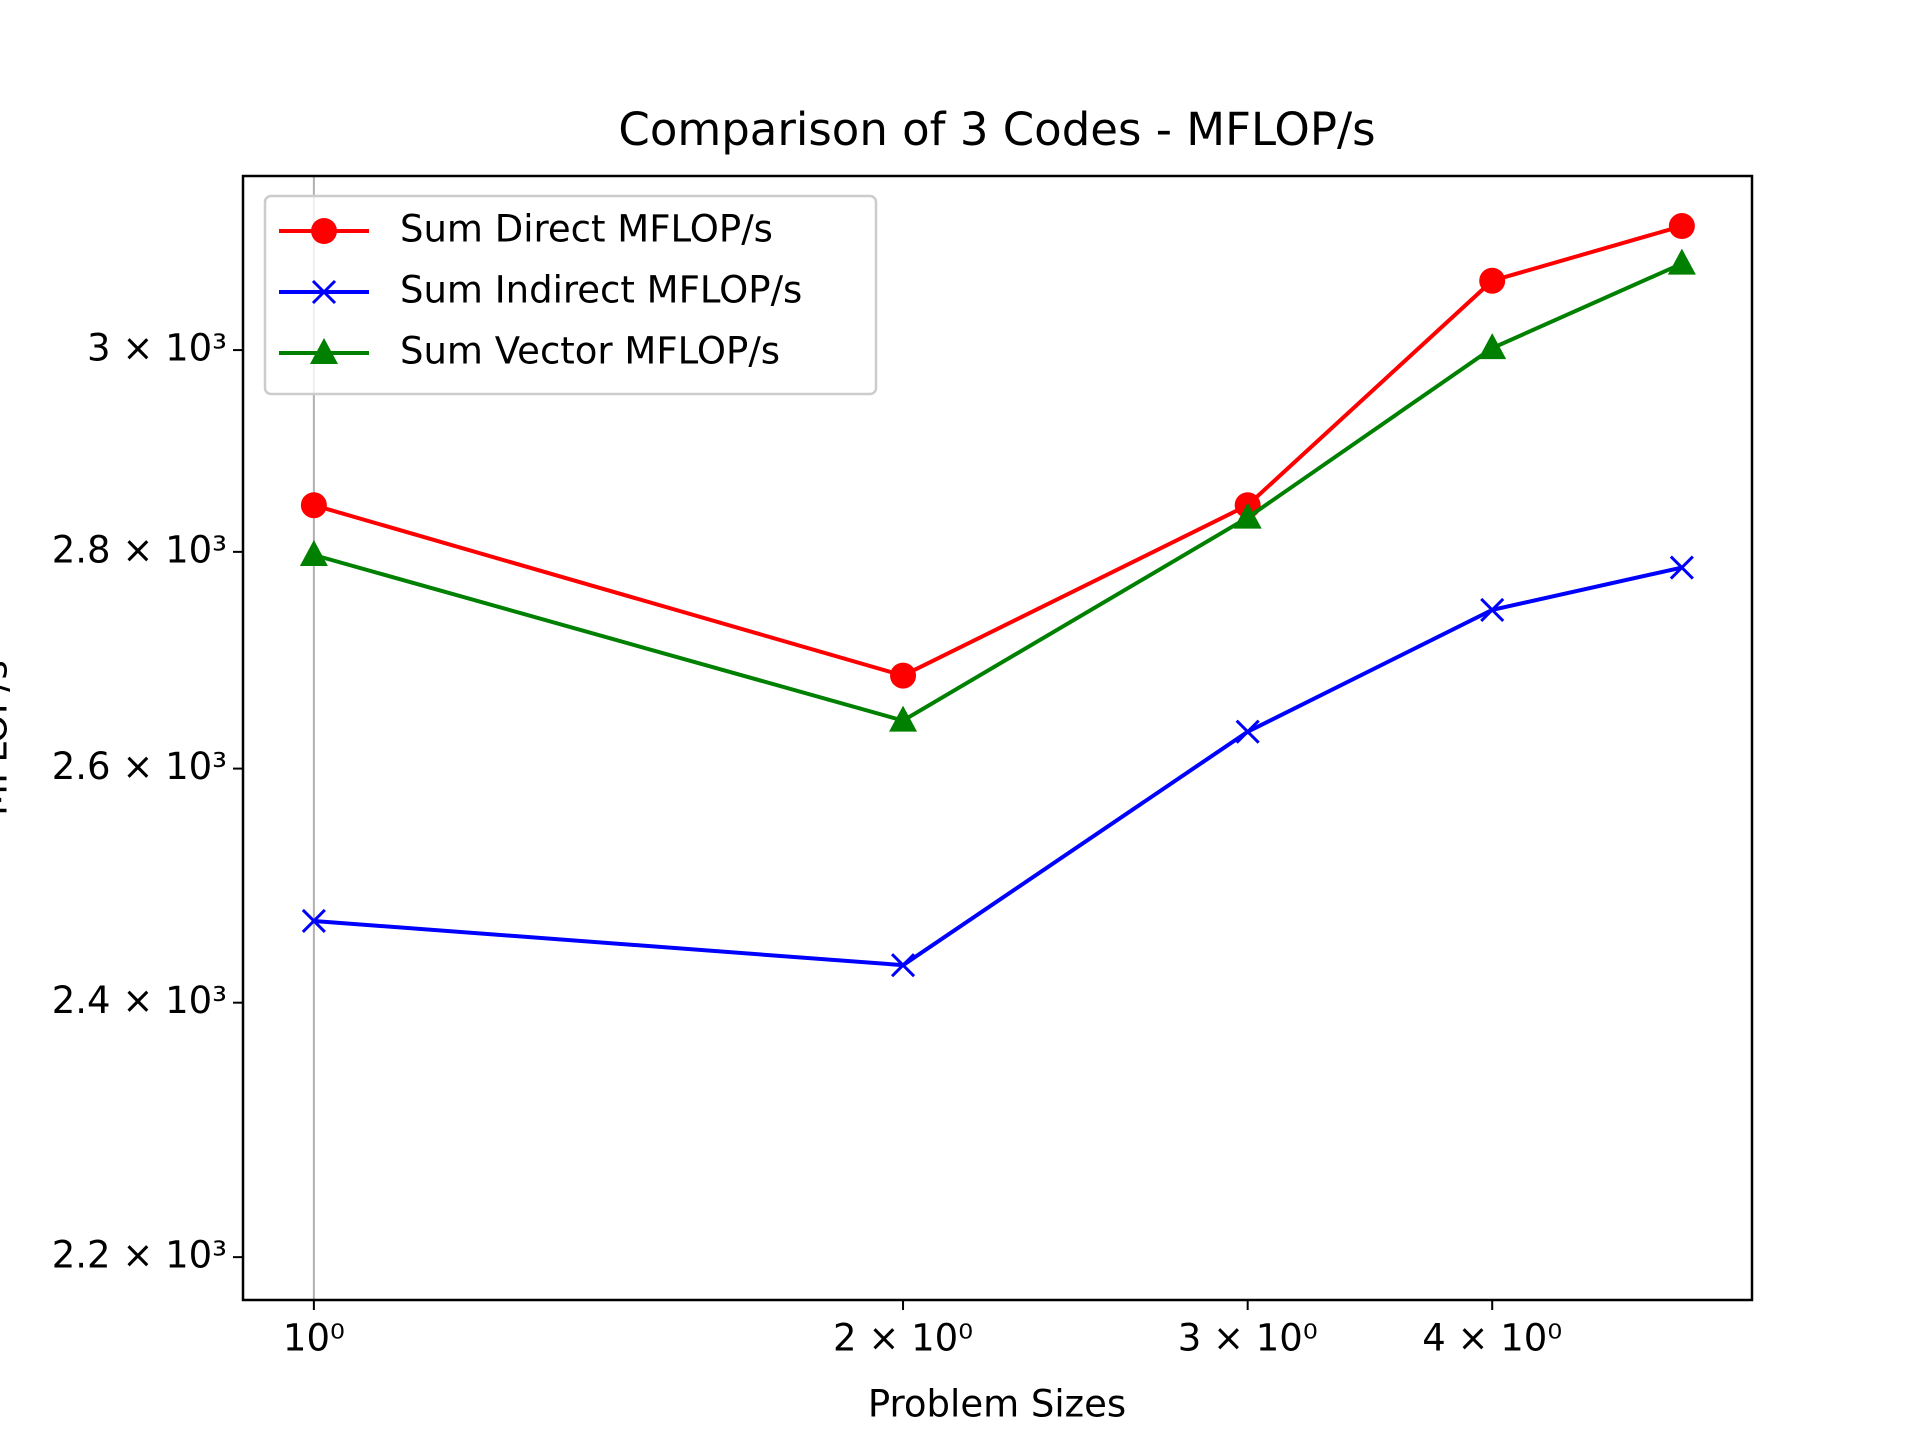 The width and height of the screenshot is (1920, 1440). I want to click on legend-box, so click(570, 295).